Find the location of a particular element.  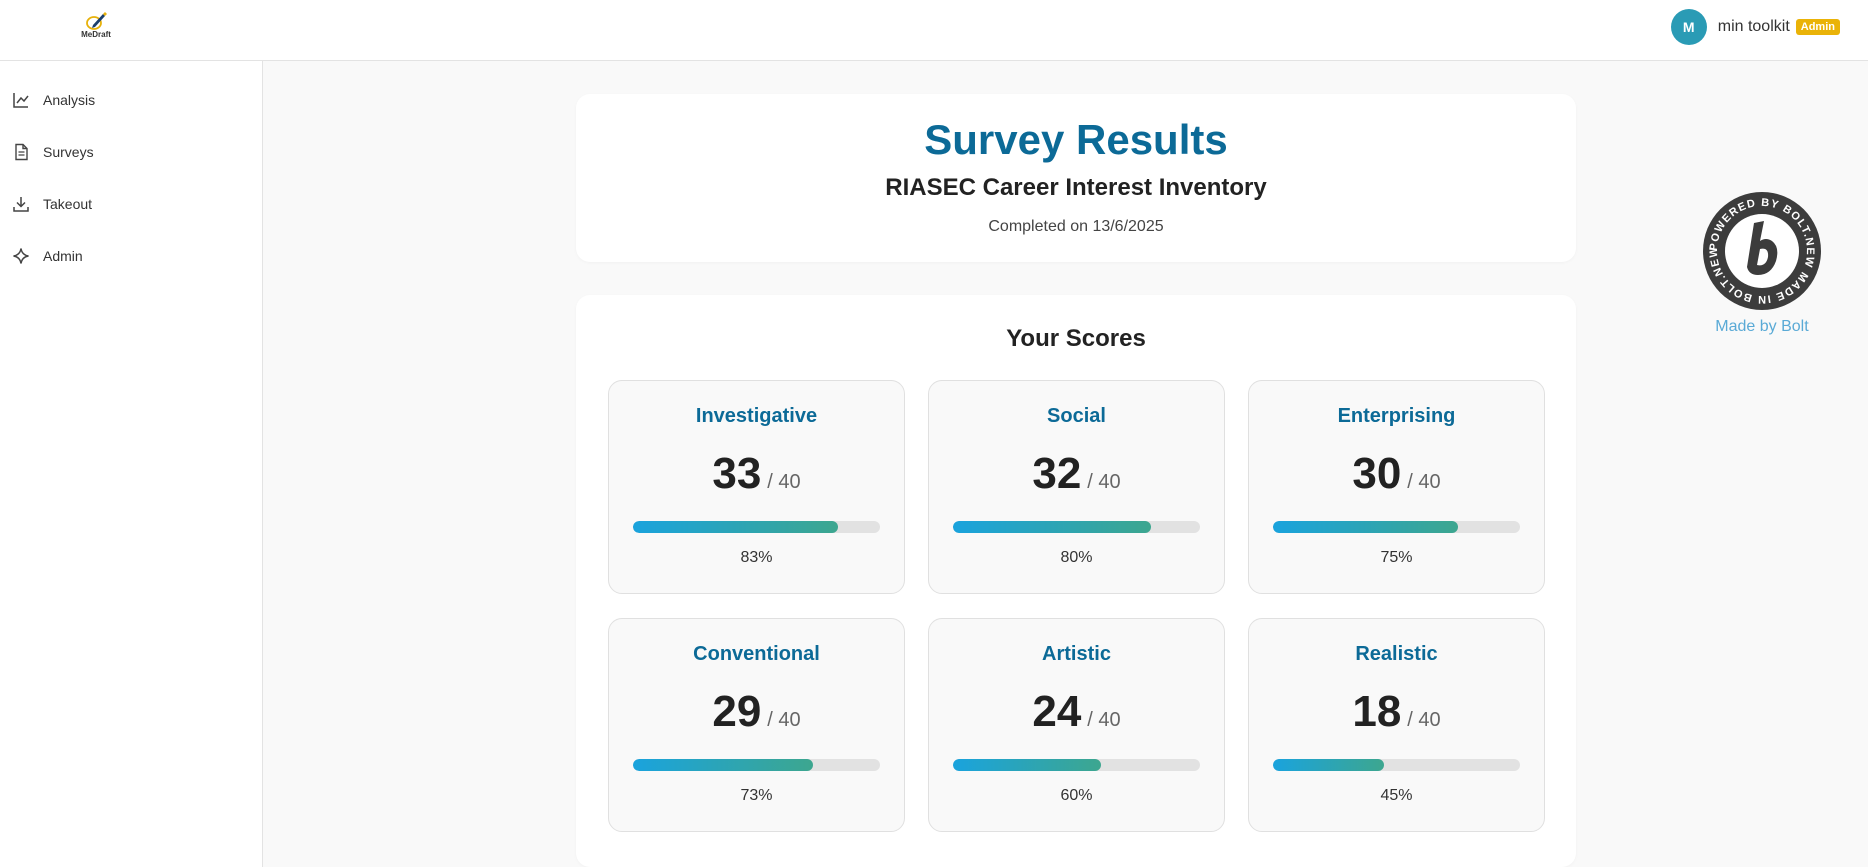

score-card-social: Social 32 / 40 80% is located at coordinates (1076, 487).